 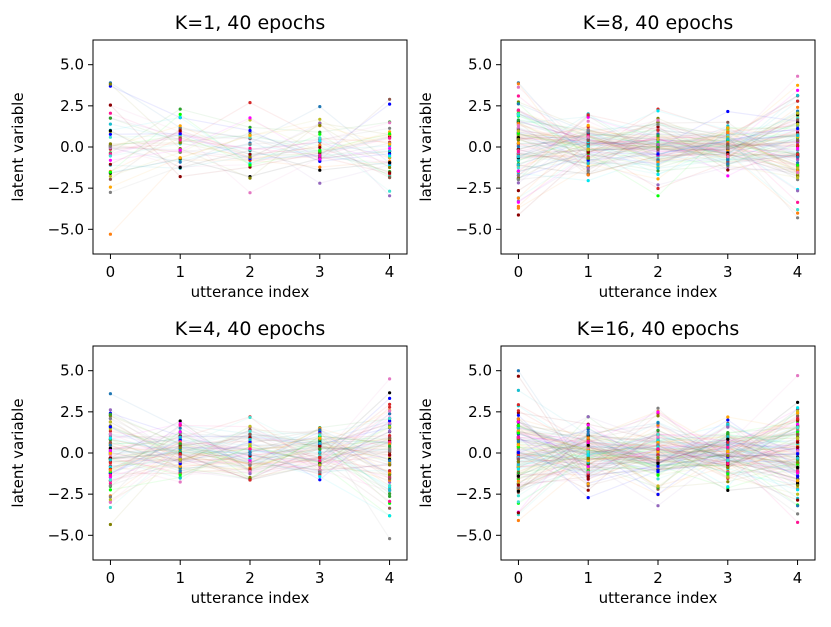 I want to click on x-tick-label: 4, so click(x=390, y=578).